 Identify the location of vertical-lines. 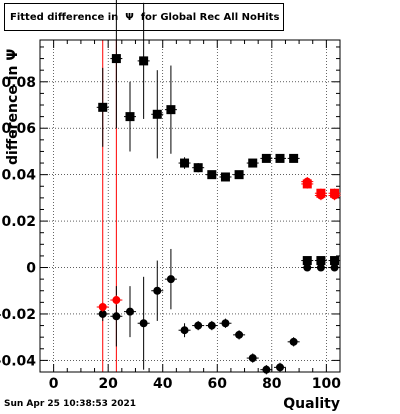
(109, 206).